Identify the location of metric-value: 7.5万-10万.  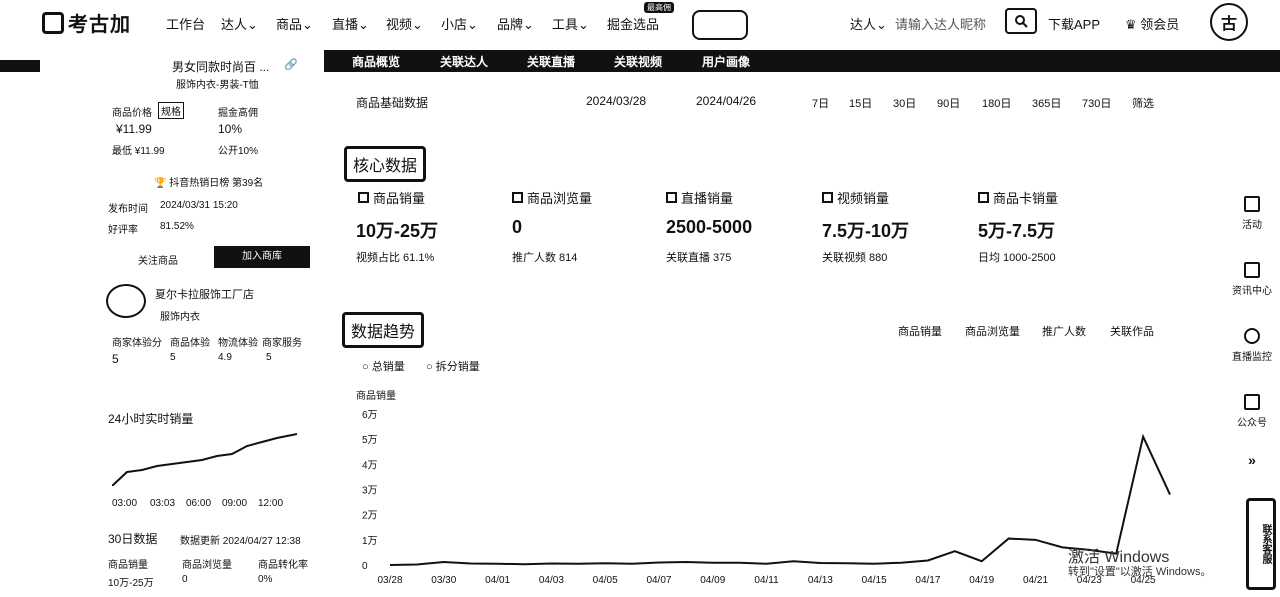
(866, 231).